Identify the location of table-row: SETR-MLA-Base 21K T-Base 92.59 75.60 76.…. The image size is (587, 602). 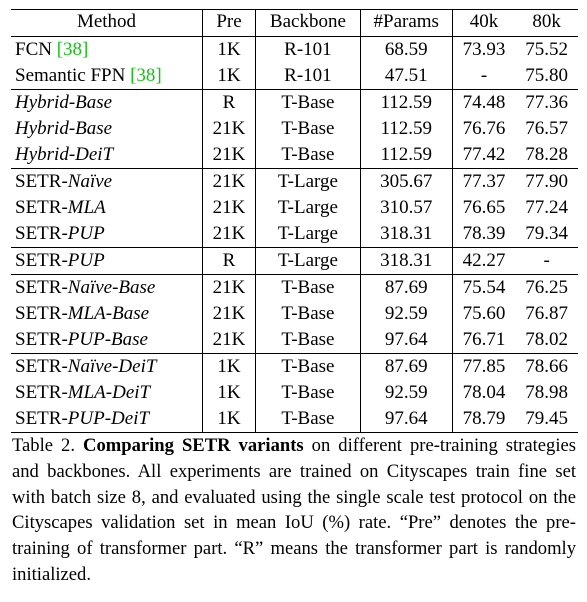
(294, 314).